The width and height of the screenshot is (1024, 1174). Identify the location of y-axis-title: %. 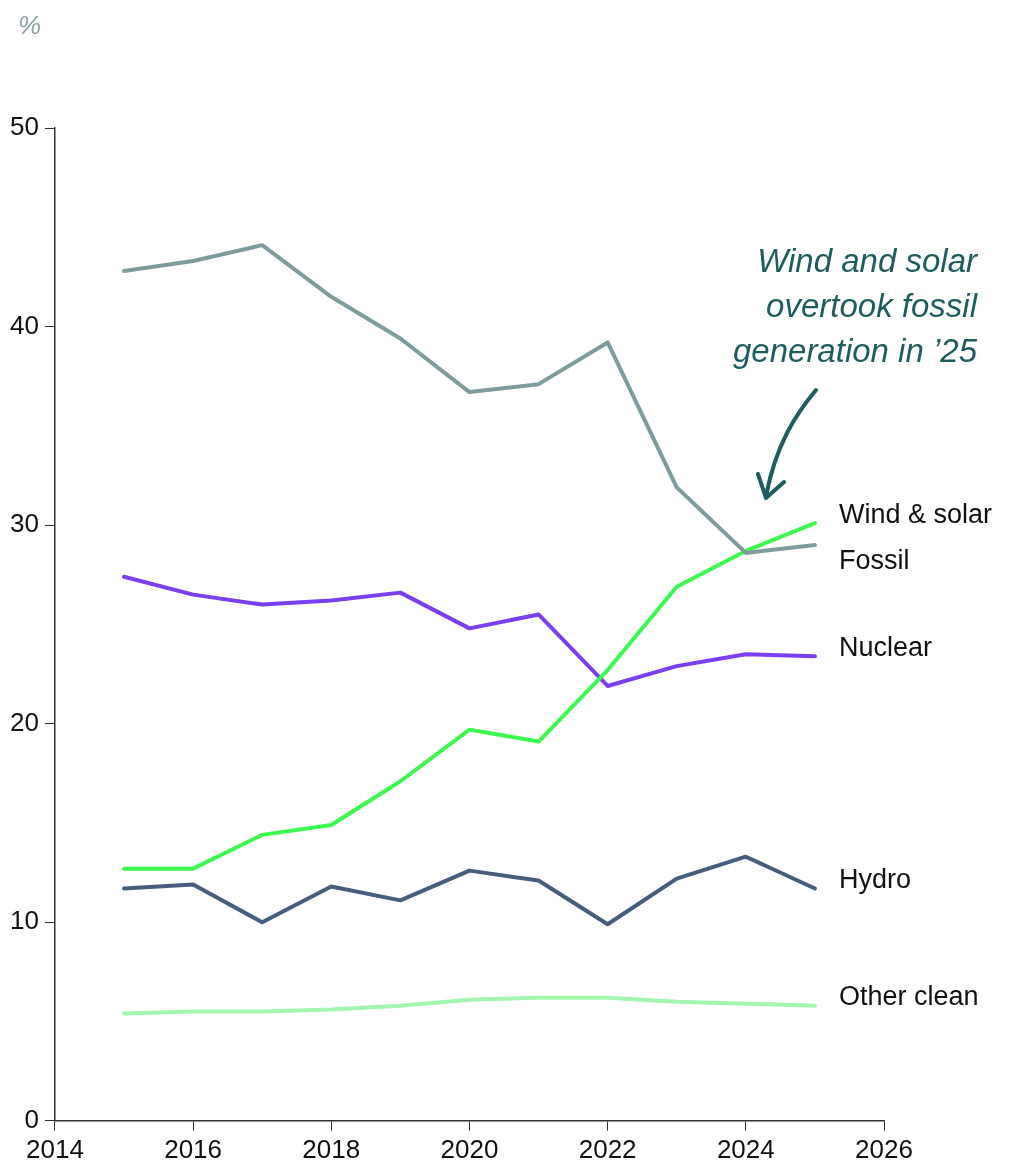
(30, 25).